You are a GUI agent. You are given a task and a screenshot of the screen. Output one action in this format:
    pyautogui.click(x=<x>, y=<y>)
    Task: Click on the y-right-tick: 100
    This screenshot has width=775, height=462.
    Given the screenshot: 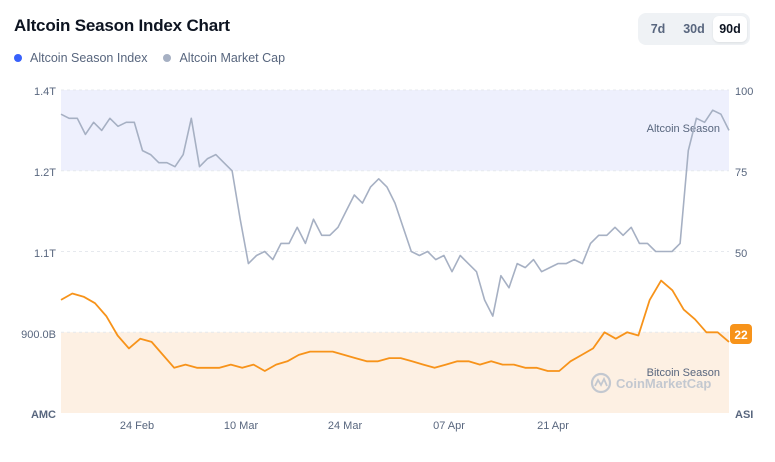 What is the action you would take?
    pyautogui.click(x=744, y=92)
    